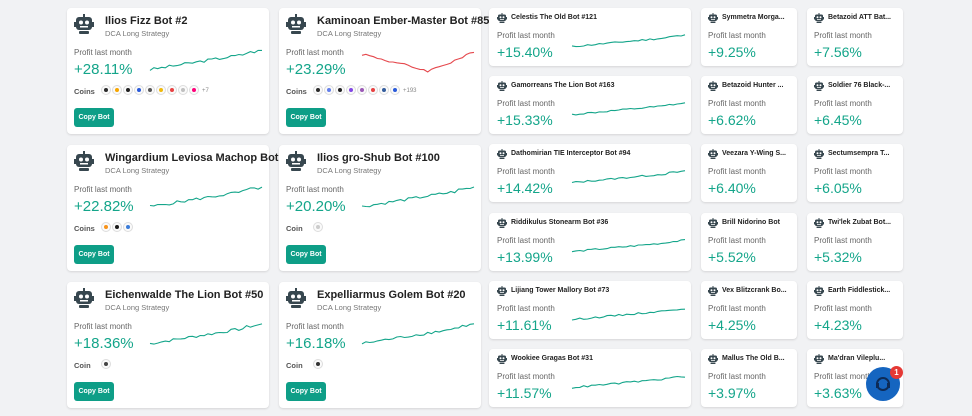 Image resolution: width=972 pixels, height=416 pixels. Describe the element at coordinates (103, 69) in the screenshot. I see `profit-value: +28.11%` at that location.